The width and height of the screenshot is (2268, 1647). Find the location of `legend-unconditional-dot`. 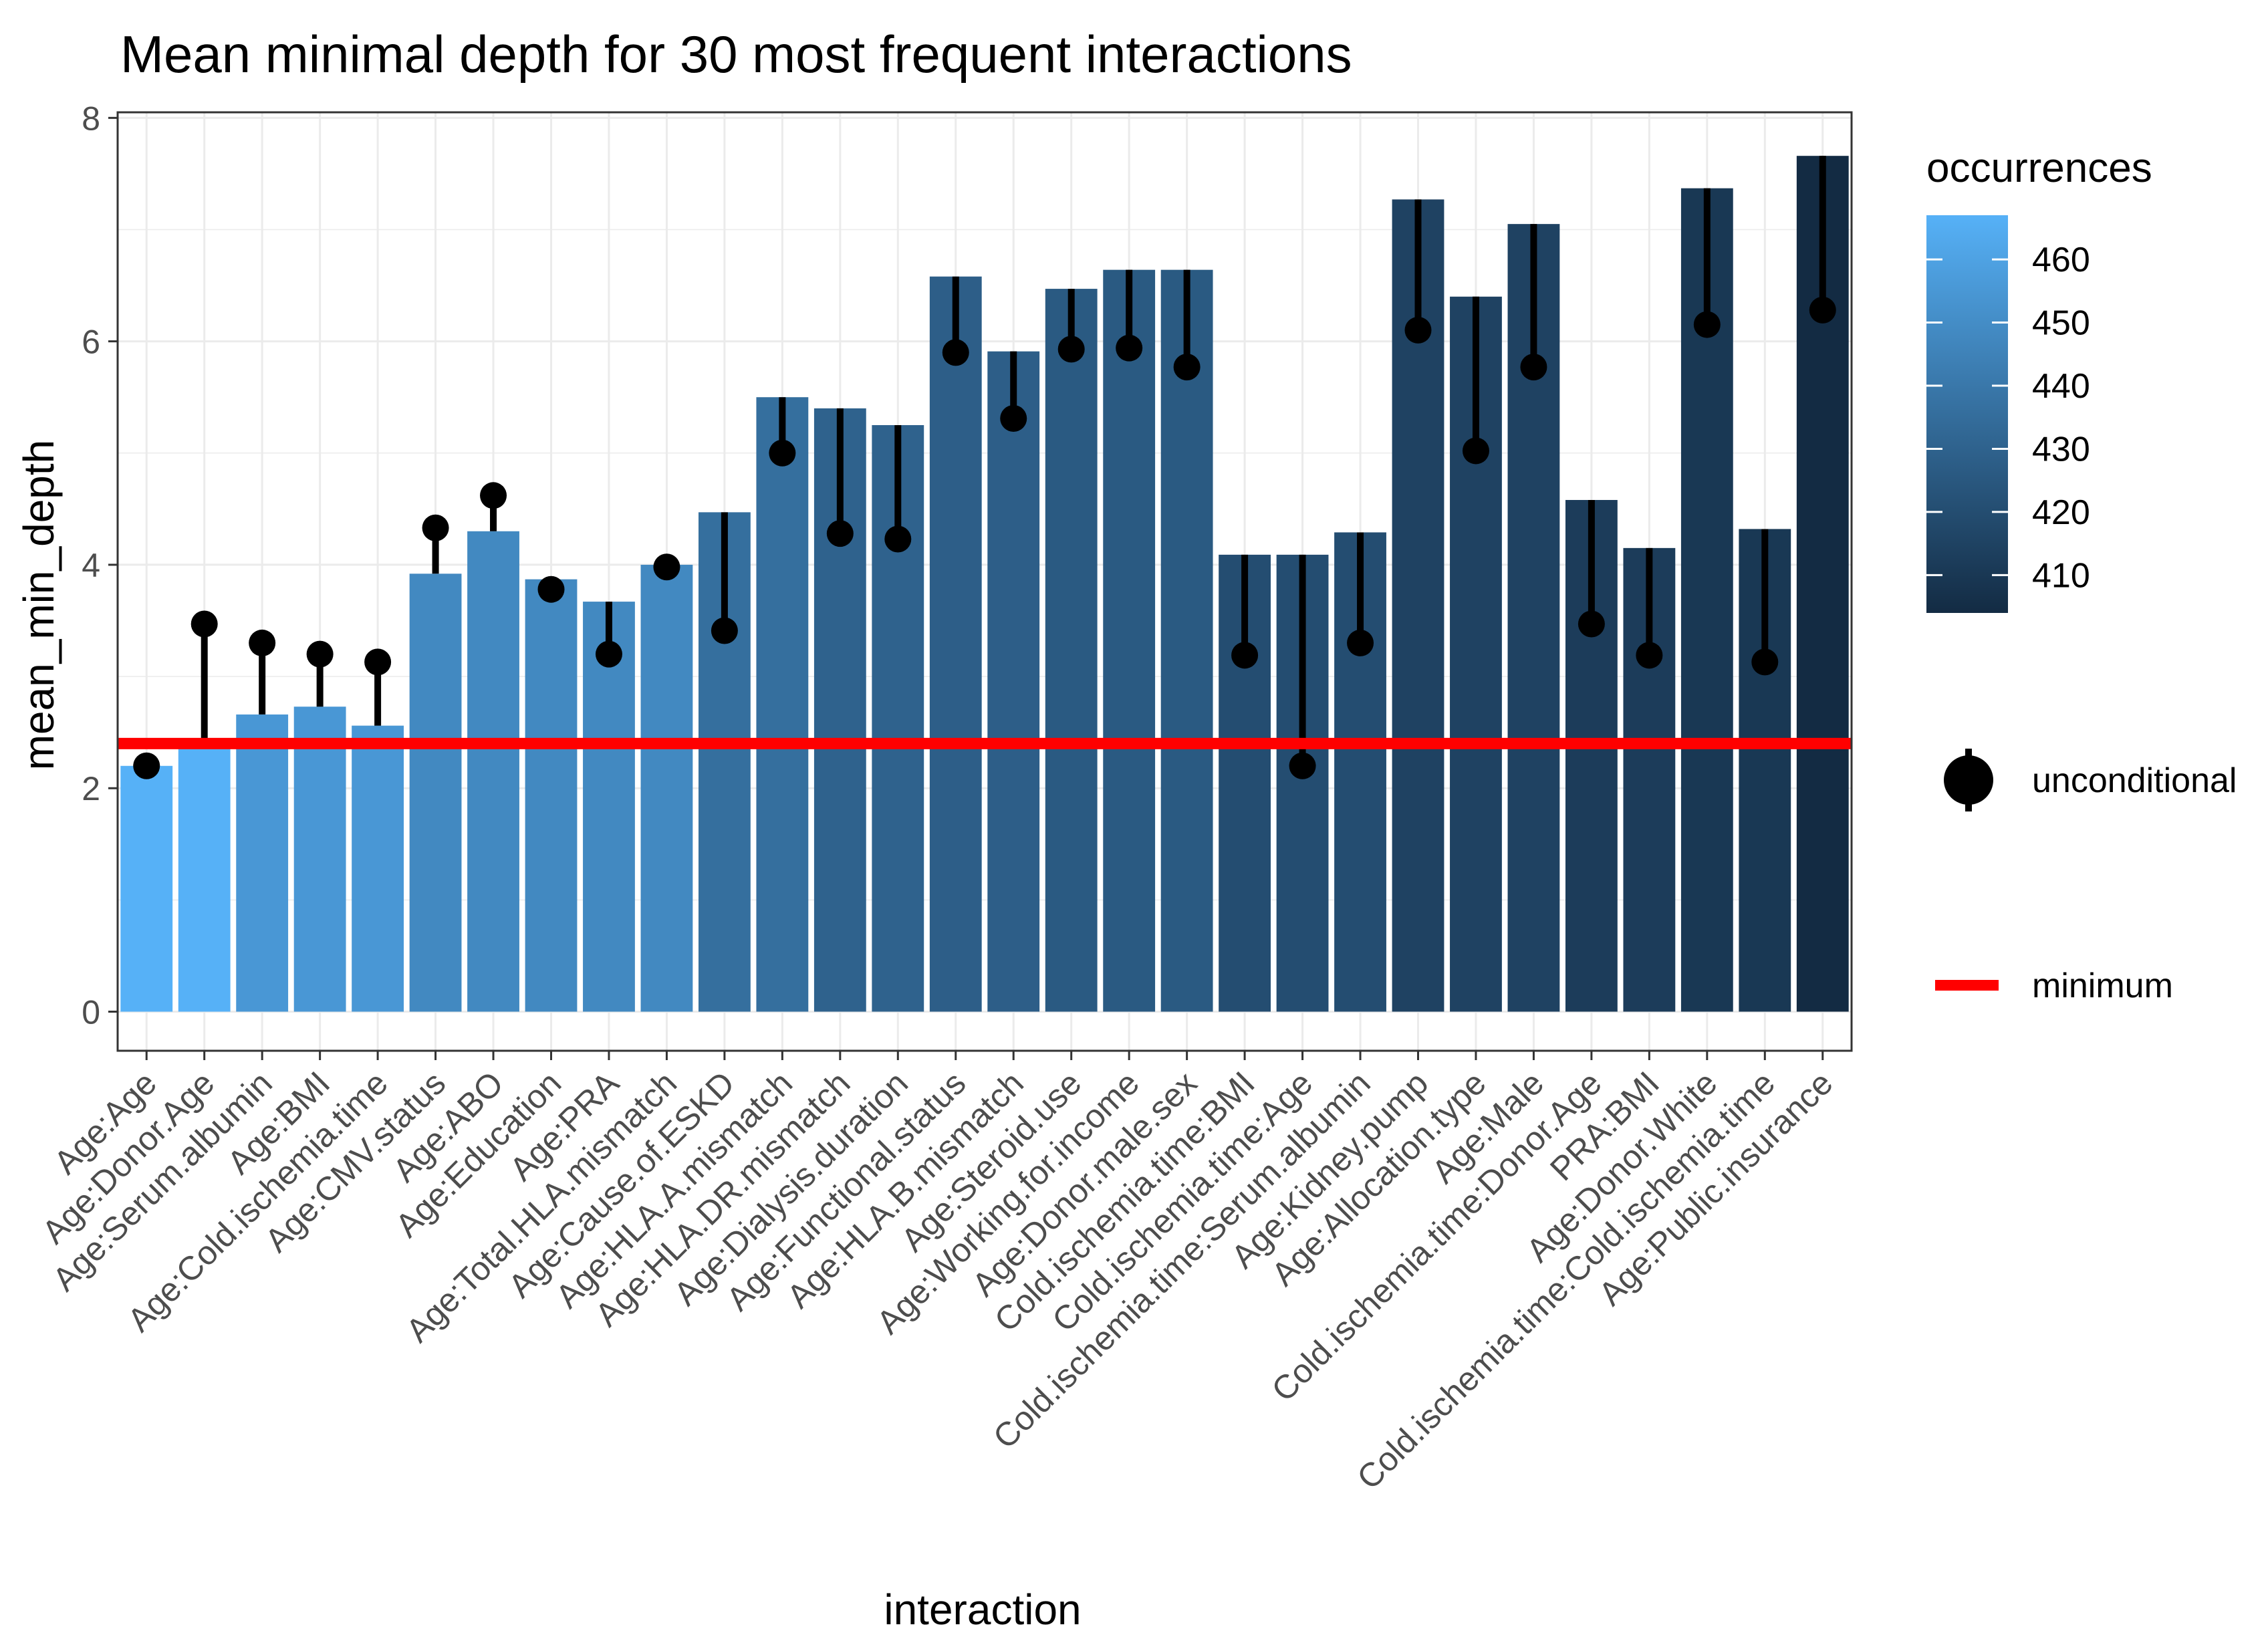

legend-unconditional-dot is located at coordinates (1968, 780).